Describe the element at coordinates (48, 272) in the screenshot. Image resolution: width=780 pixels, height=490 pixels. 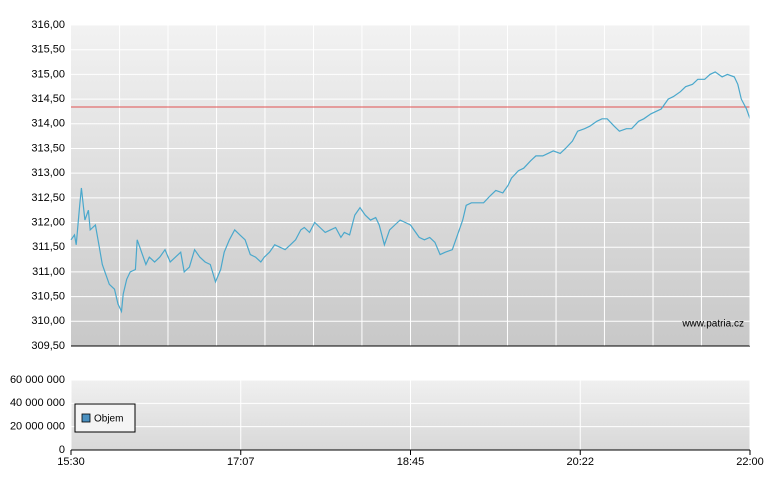
I see `y-tick-label: 311,00` at that location.